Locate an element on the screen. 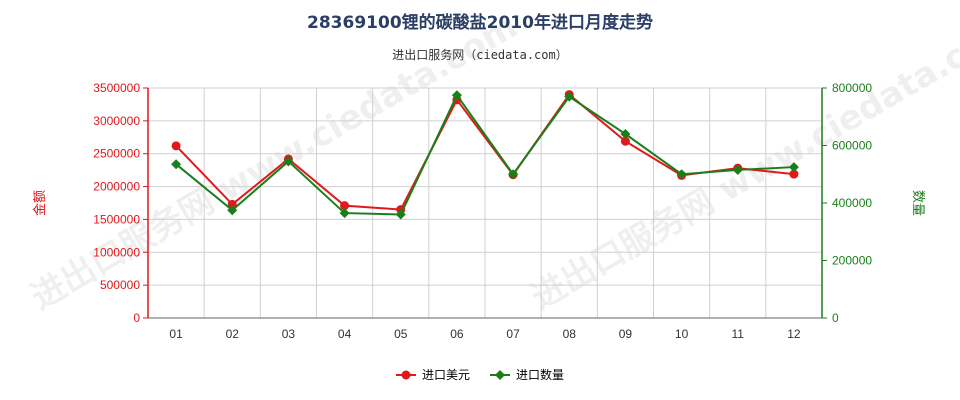 The width and height of the screenshot is (960, 400). x-axis-tick-label: 04 is located at coordinates (345, 334).